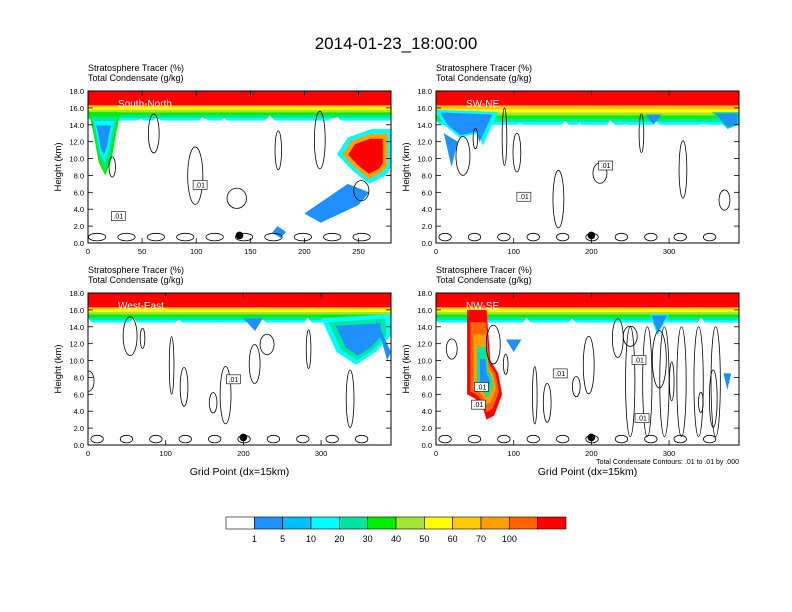 This screenshot has height=612, width=792. Describe the element at coordinates (396, 43) in the screenshot. I see `figure-title: 2014-01-23_18:00:00` at that location.